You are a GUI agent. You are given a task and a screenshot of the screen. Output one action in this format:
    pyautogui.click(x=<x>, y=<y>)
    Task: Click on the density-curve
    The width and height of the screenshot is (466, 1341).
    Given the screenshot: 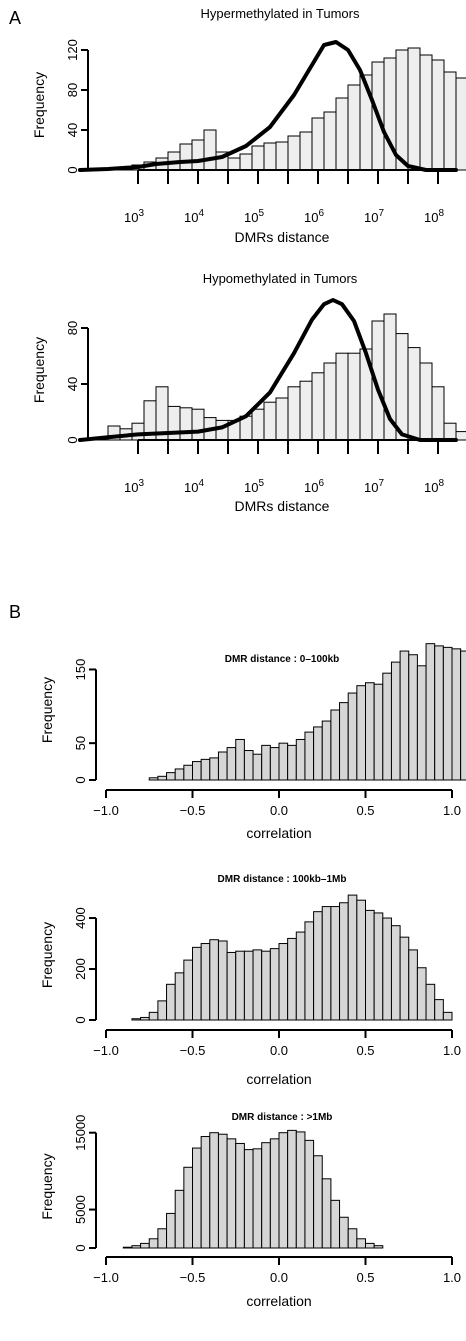 What is the action you would take?
    pyautogui.click(x=268, y=106)
    